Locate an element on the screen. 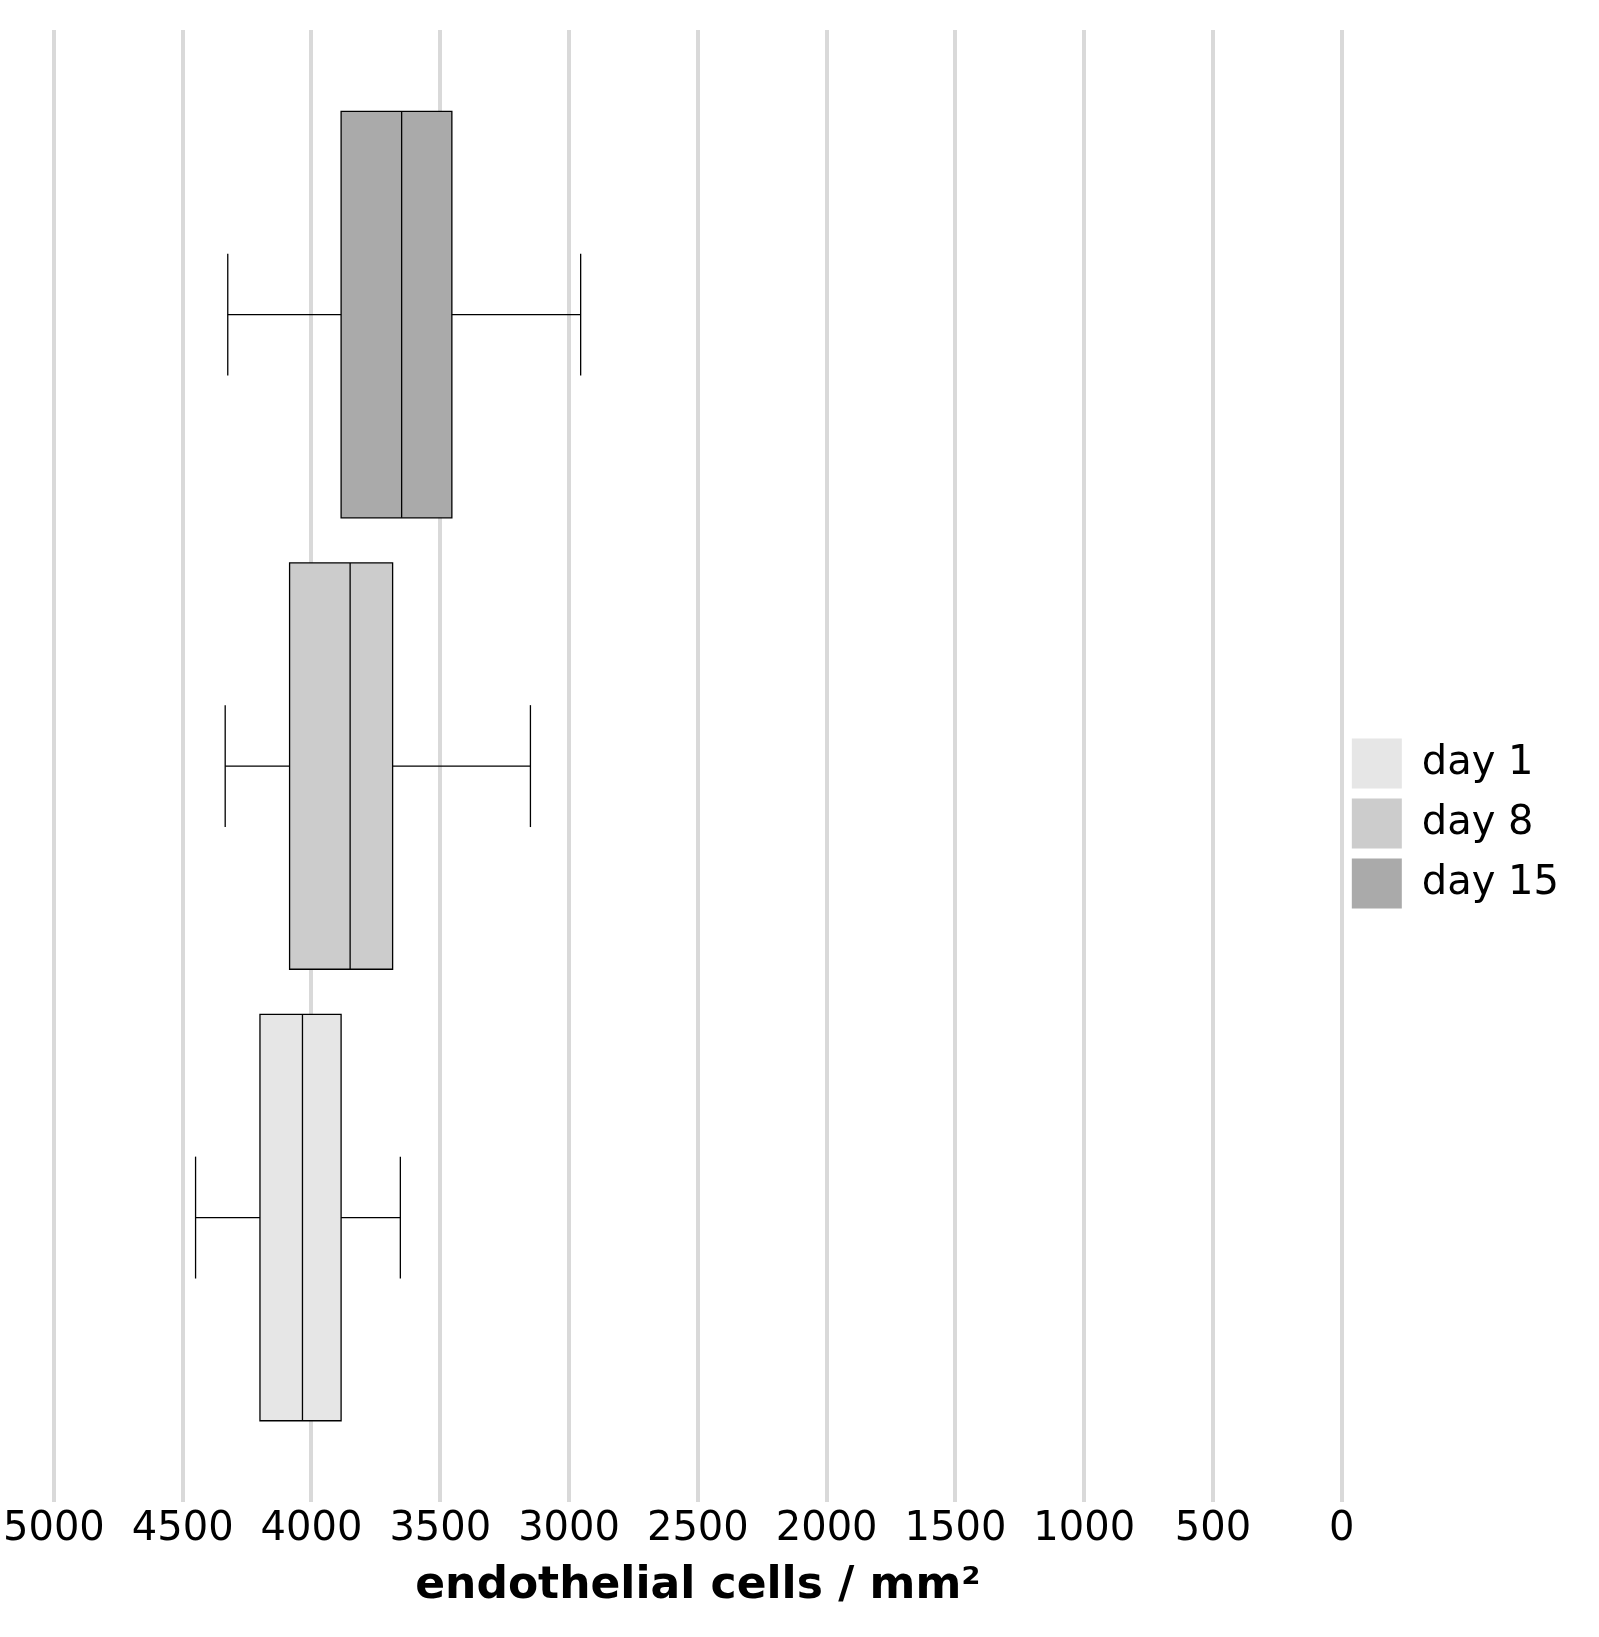  legend-label: day 8 is located at coordinates (1477, 819).